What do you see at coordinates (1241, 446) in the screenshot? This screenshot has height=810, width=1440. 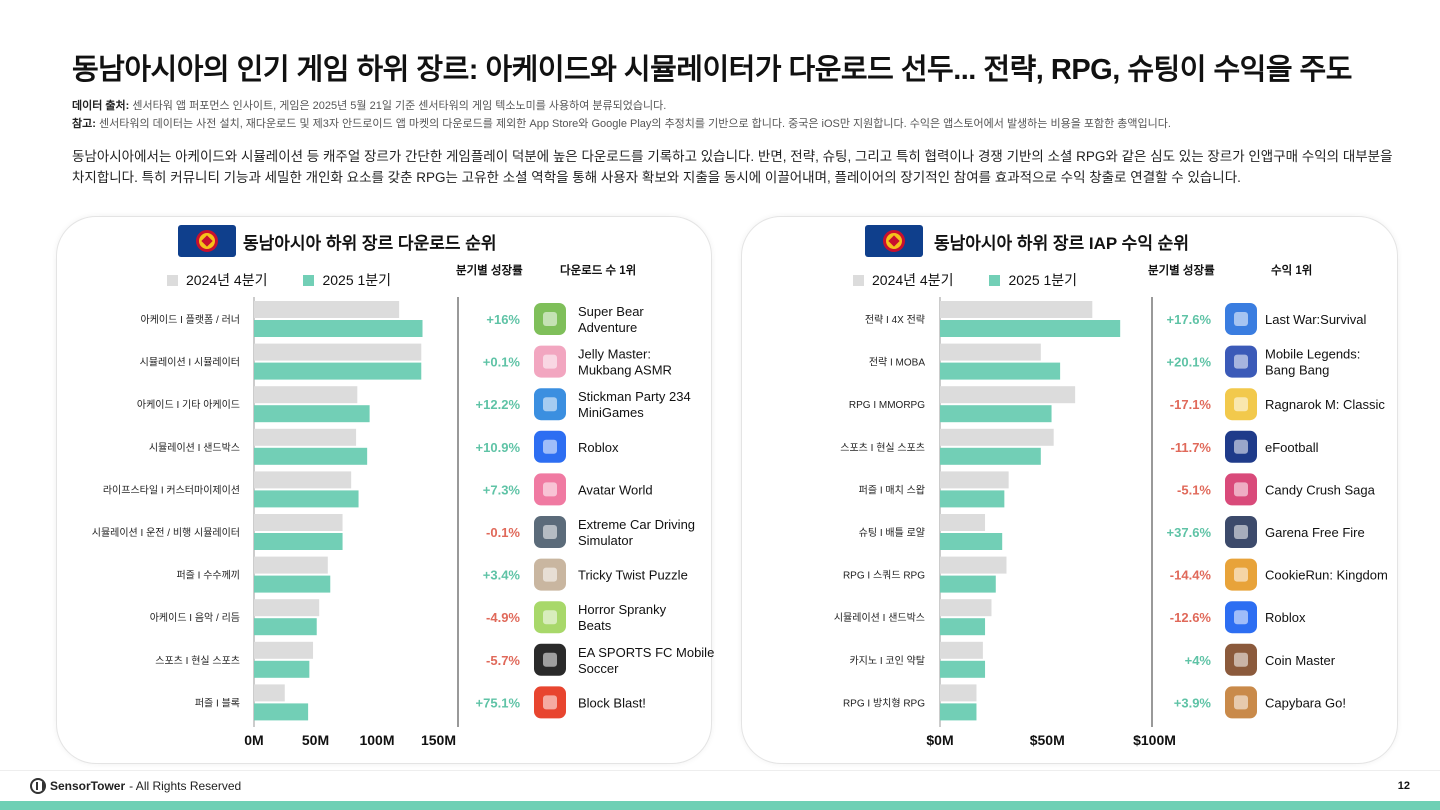 I see `efootball-icon-glyph` at bounding box center [1241, 446].